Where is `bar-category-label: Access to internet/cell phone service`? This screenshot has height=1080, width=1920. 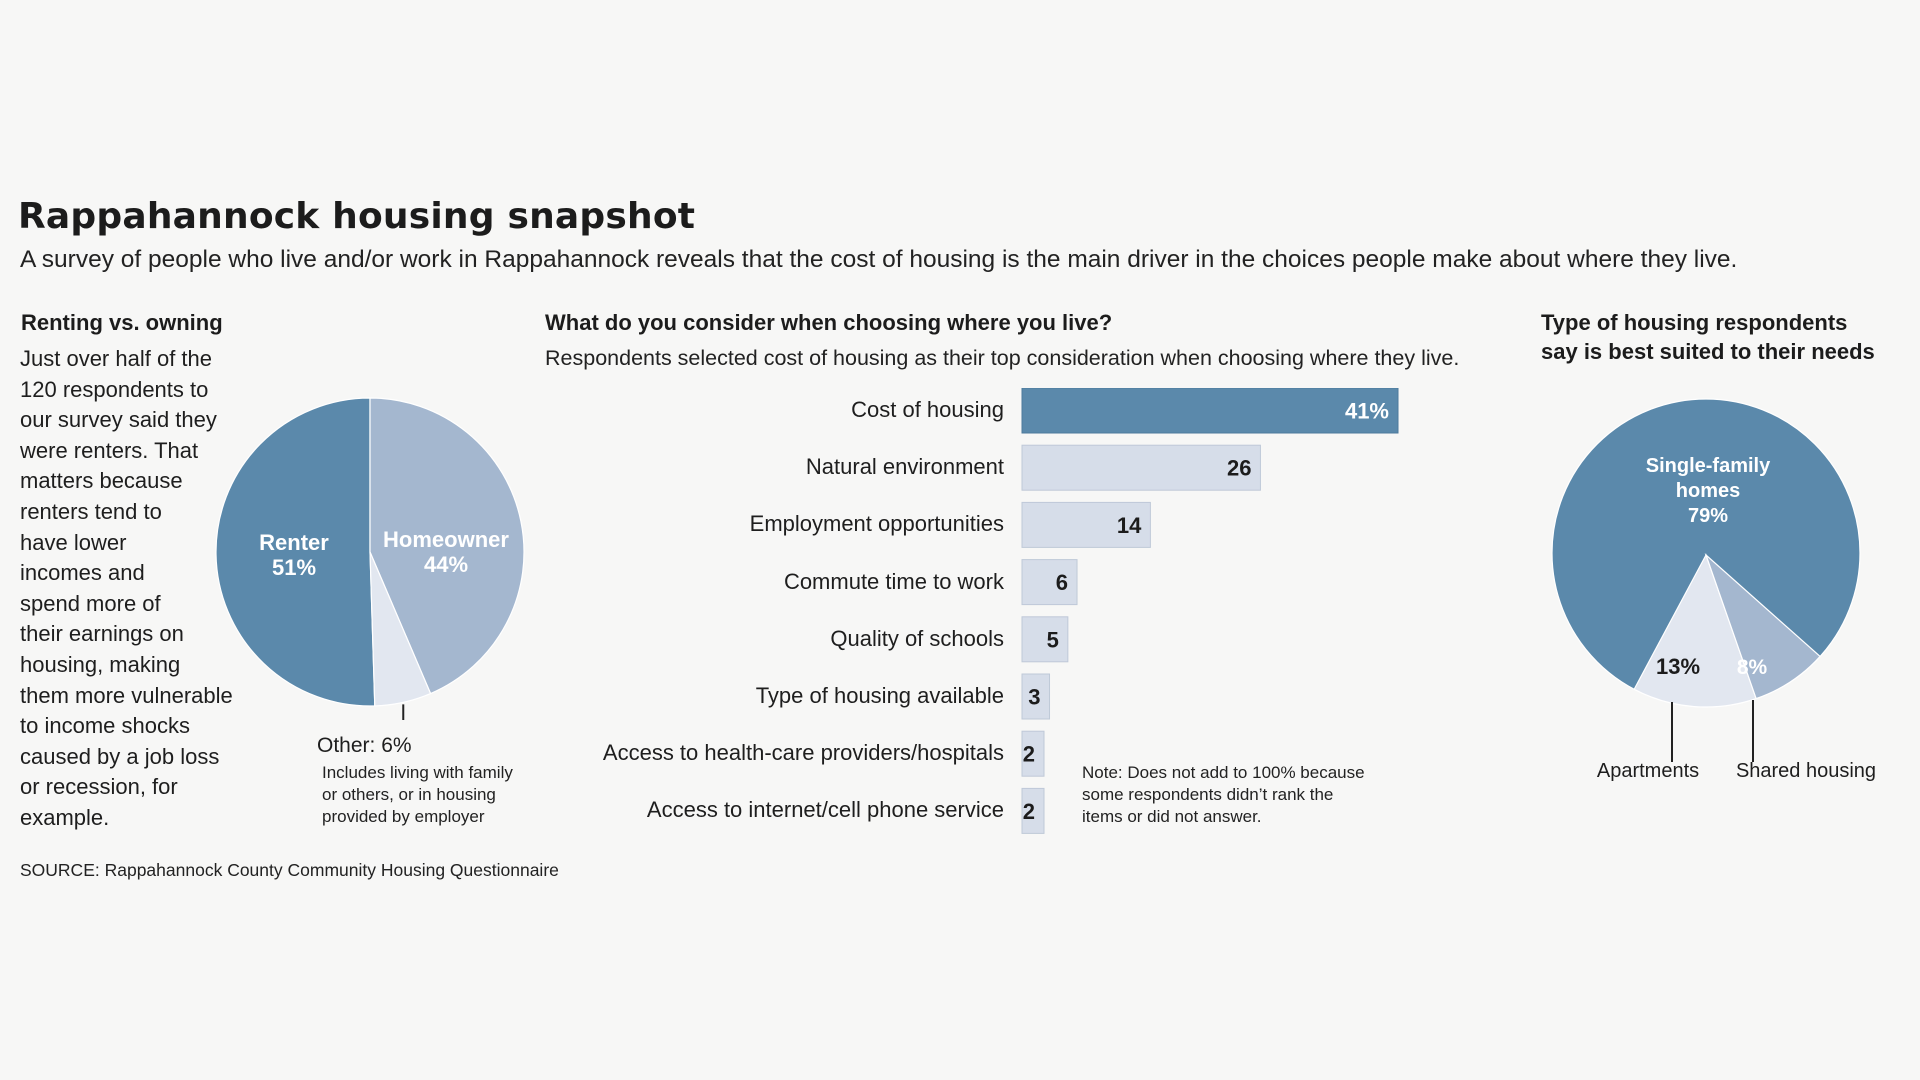 bar-category-label: Access to internet/cell phone service is located at coordinates (825, 810).